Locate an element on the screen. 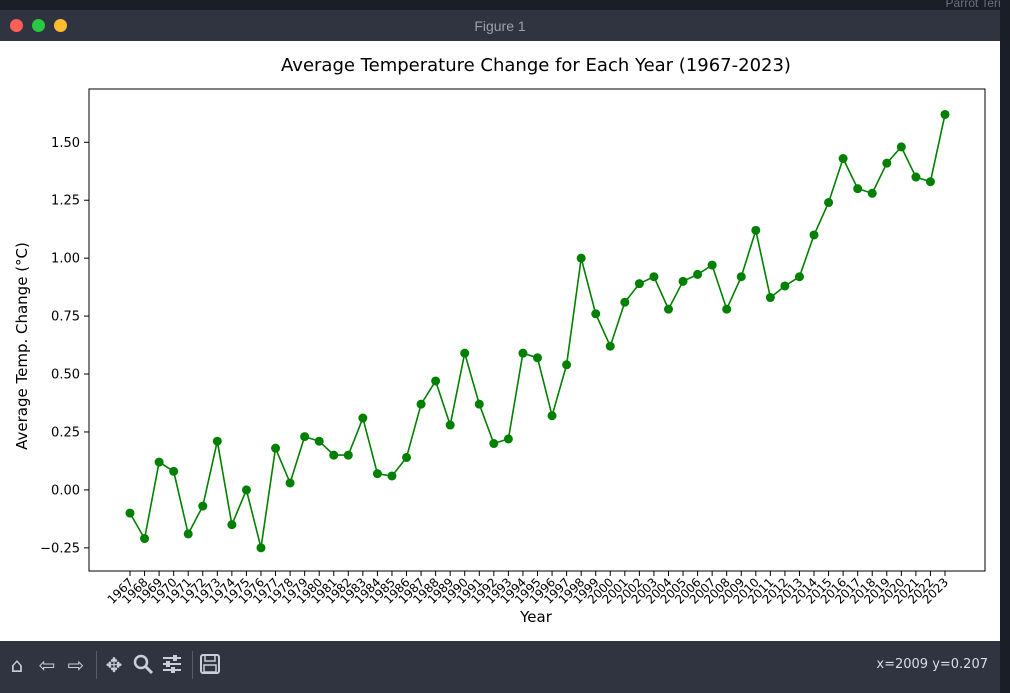 The image size is (1010, 693). y-axis-label: Average Temp. Change (°C) is located at coordinates (22, 346).